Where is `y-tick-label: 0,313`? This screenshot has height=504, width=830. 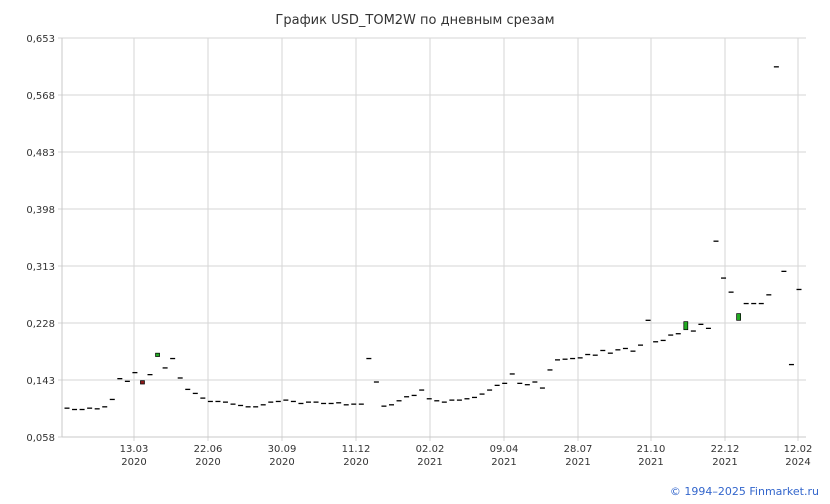
y-tick-label: 0,313 is located at coordinates (40, 267).